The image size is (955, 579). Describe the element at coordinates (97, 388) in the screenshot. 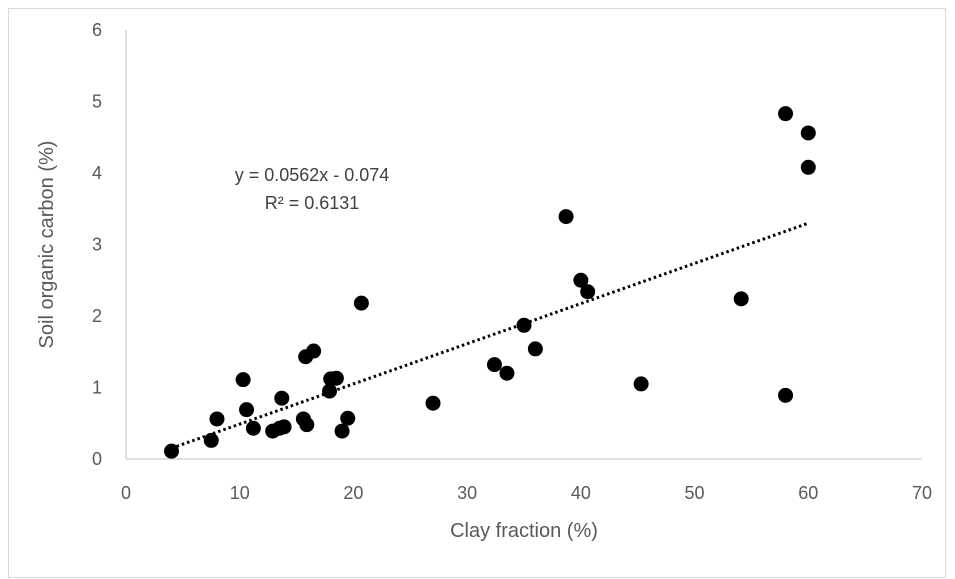

I see `y-tick-label: 1` at that location.